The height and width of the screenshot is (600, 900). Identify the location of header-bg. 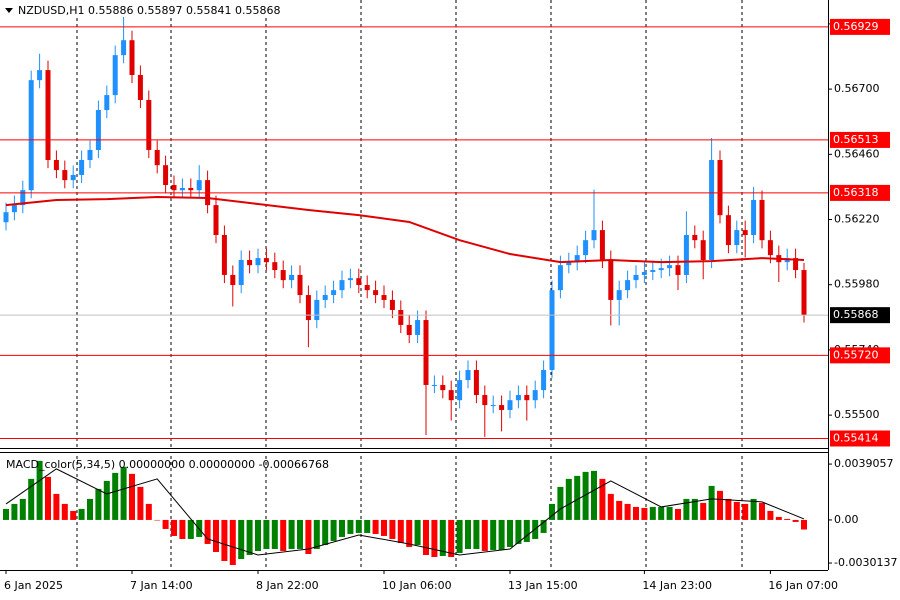
(165, 8).